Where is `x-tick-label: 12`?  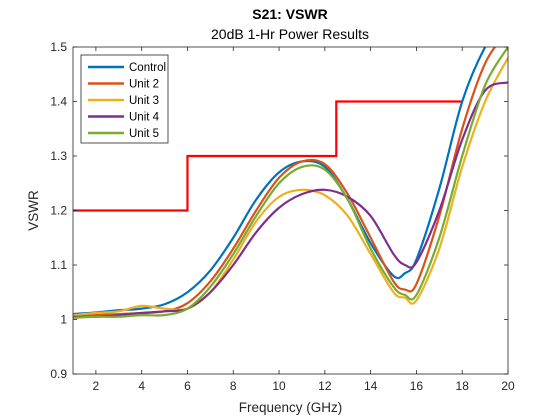
x-tick-label: 12 is located at coordinates (325, 386).